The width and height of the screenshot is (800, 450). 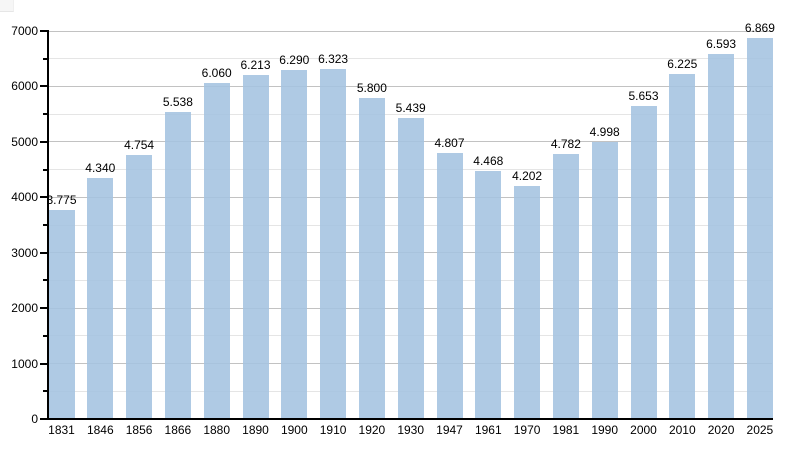 I want to click on bar-value-label: 6.290, so click(x=294, y=60).